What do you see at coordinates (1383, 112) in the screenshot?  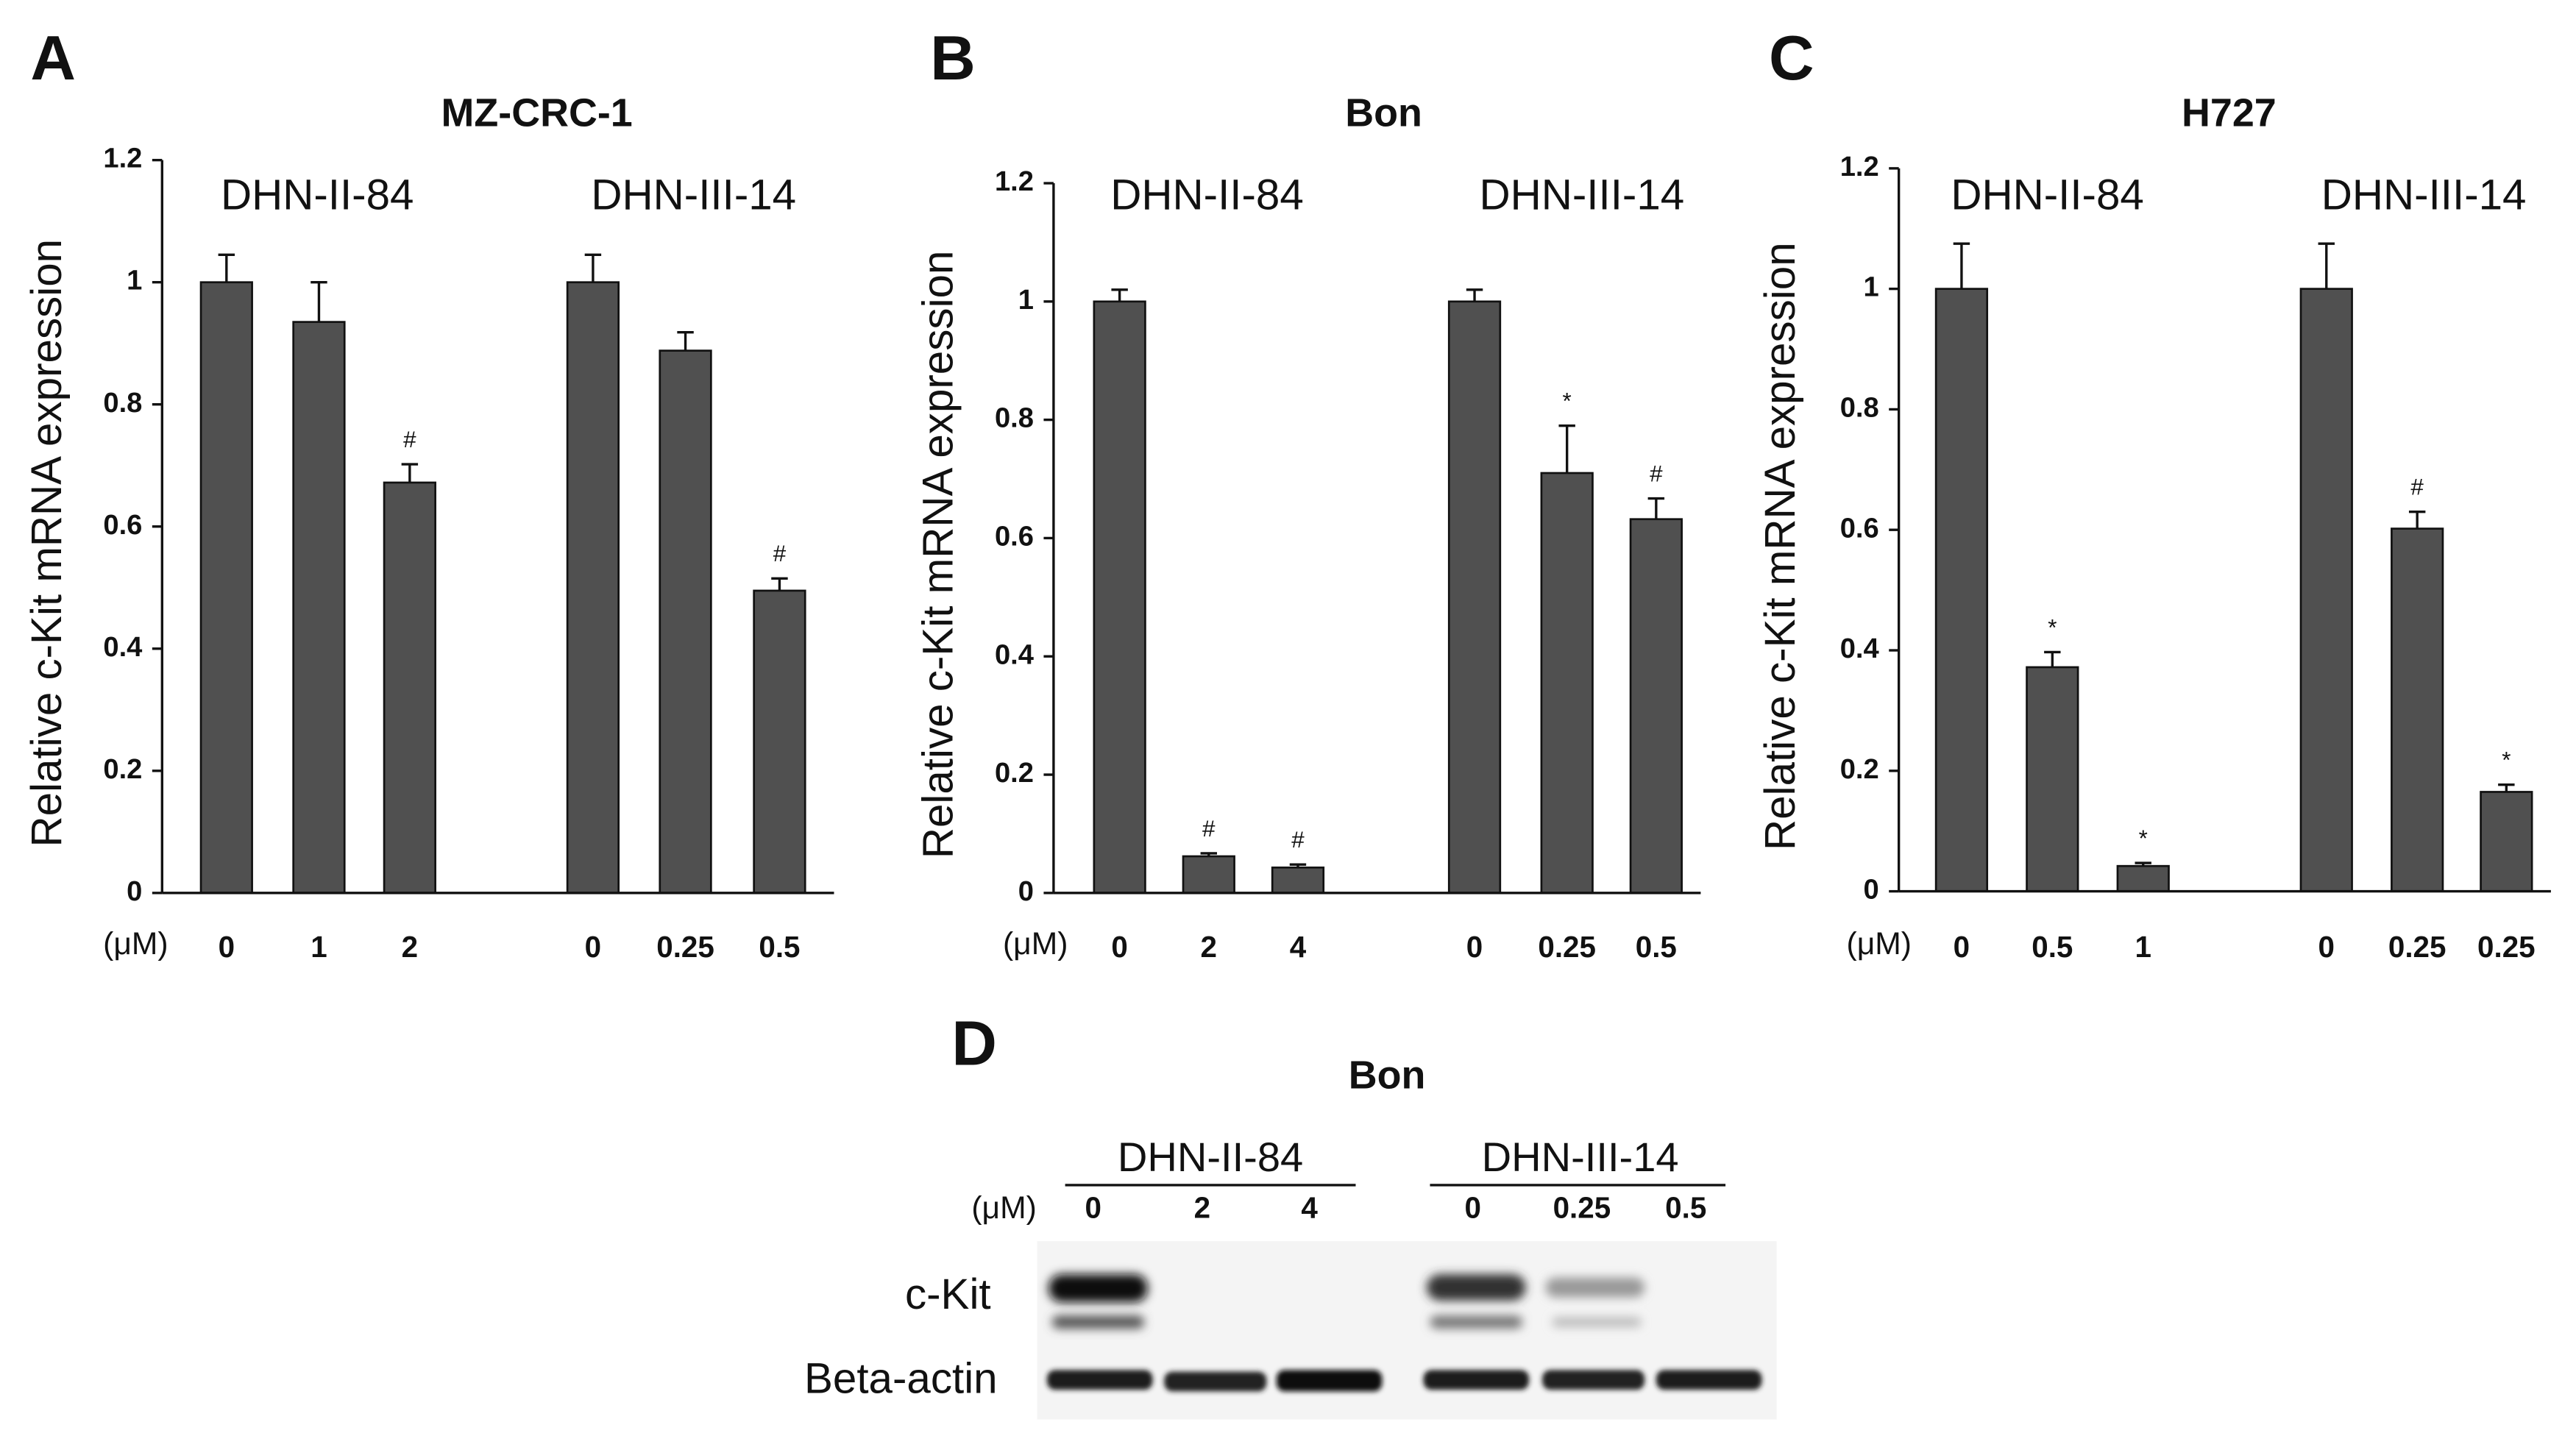 I see `chart-title: Bon` at bounding box center [1383, 112].